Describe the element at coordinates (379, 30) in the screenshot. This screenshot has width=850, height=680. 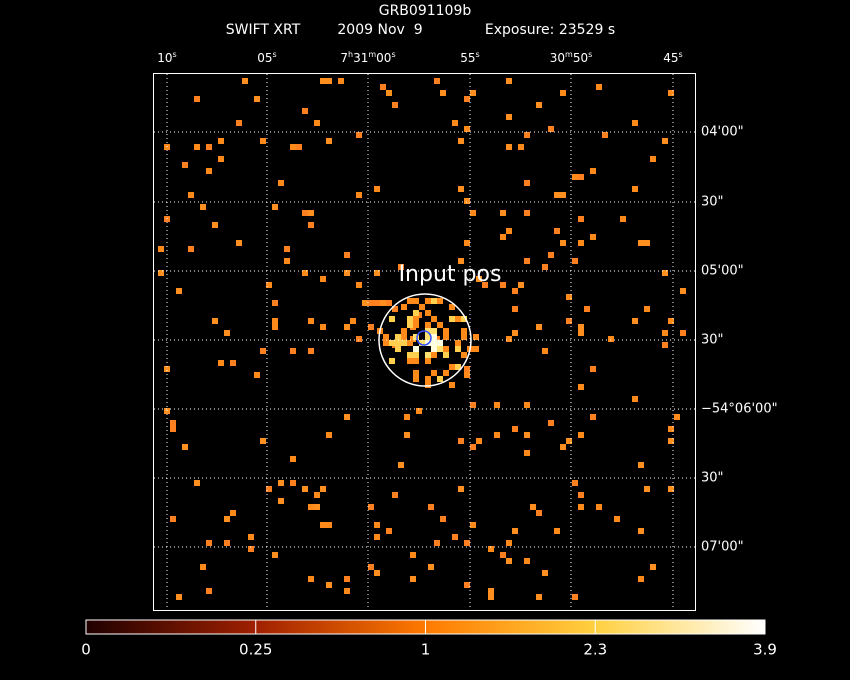
I see `date: 2009 Nov 9` at that location.